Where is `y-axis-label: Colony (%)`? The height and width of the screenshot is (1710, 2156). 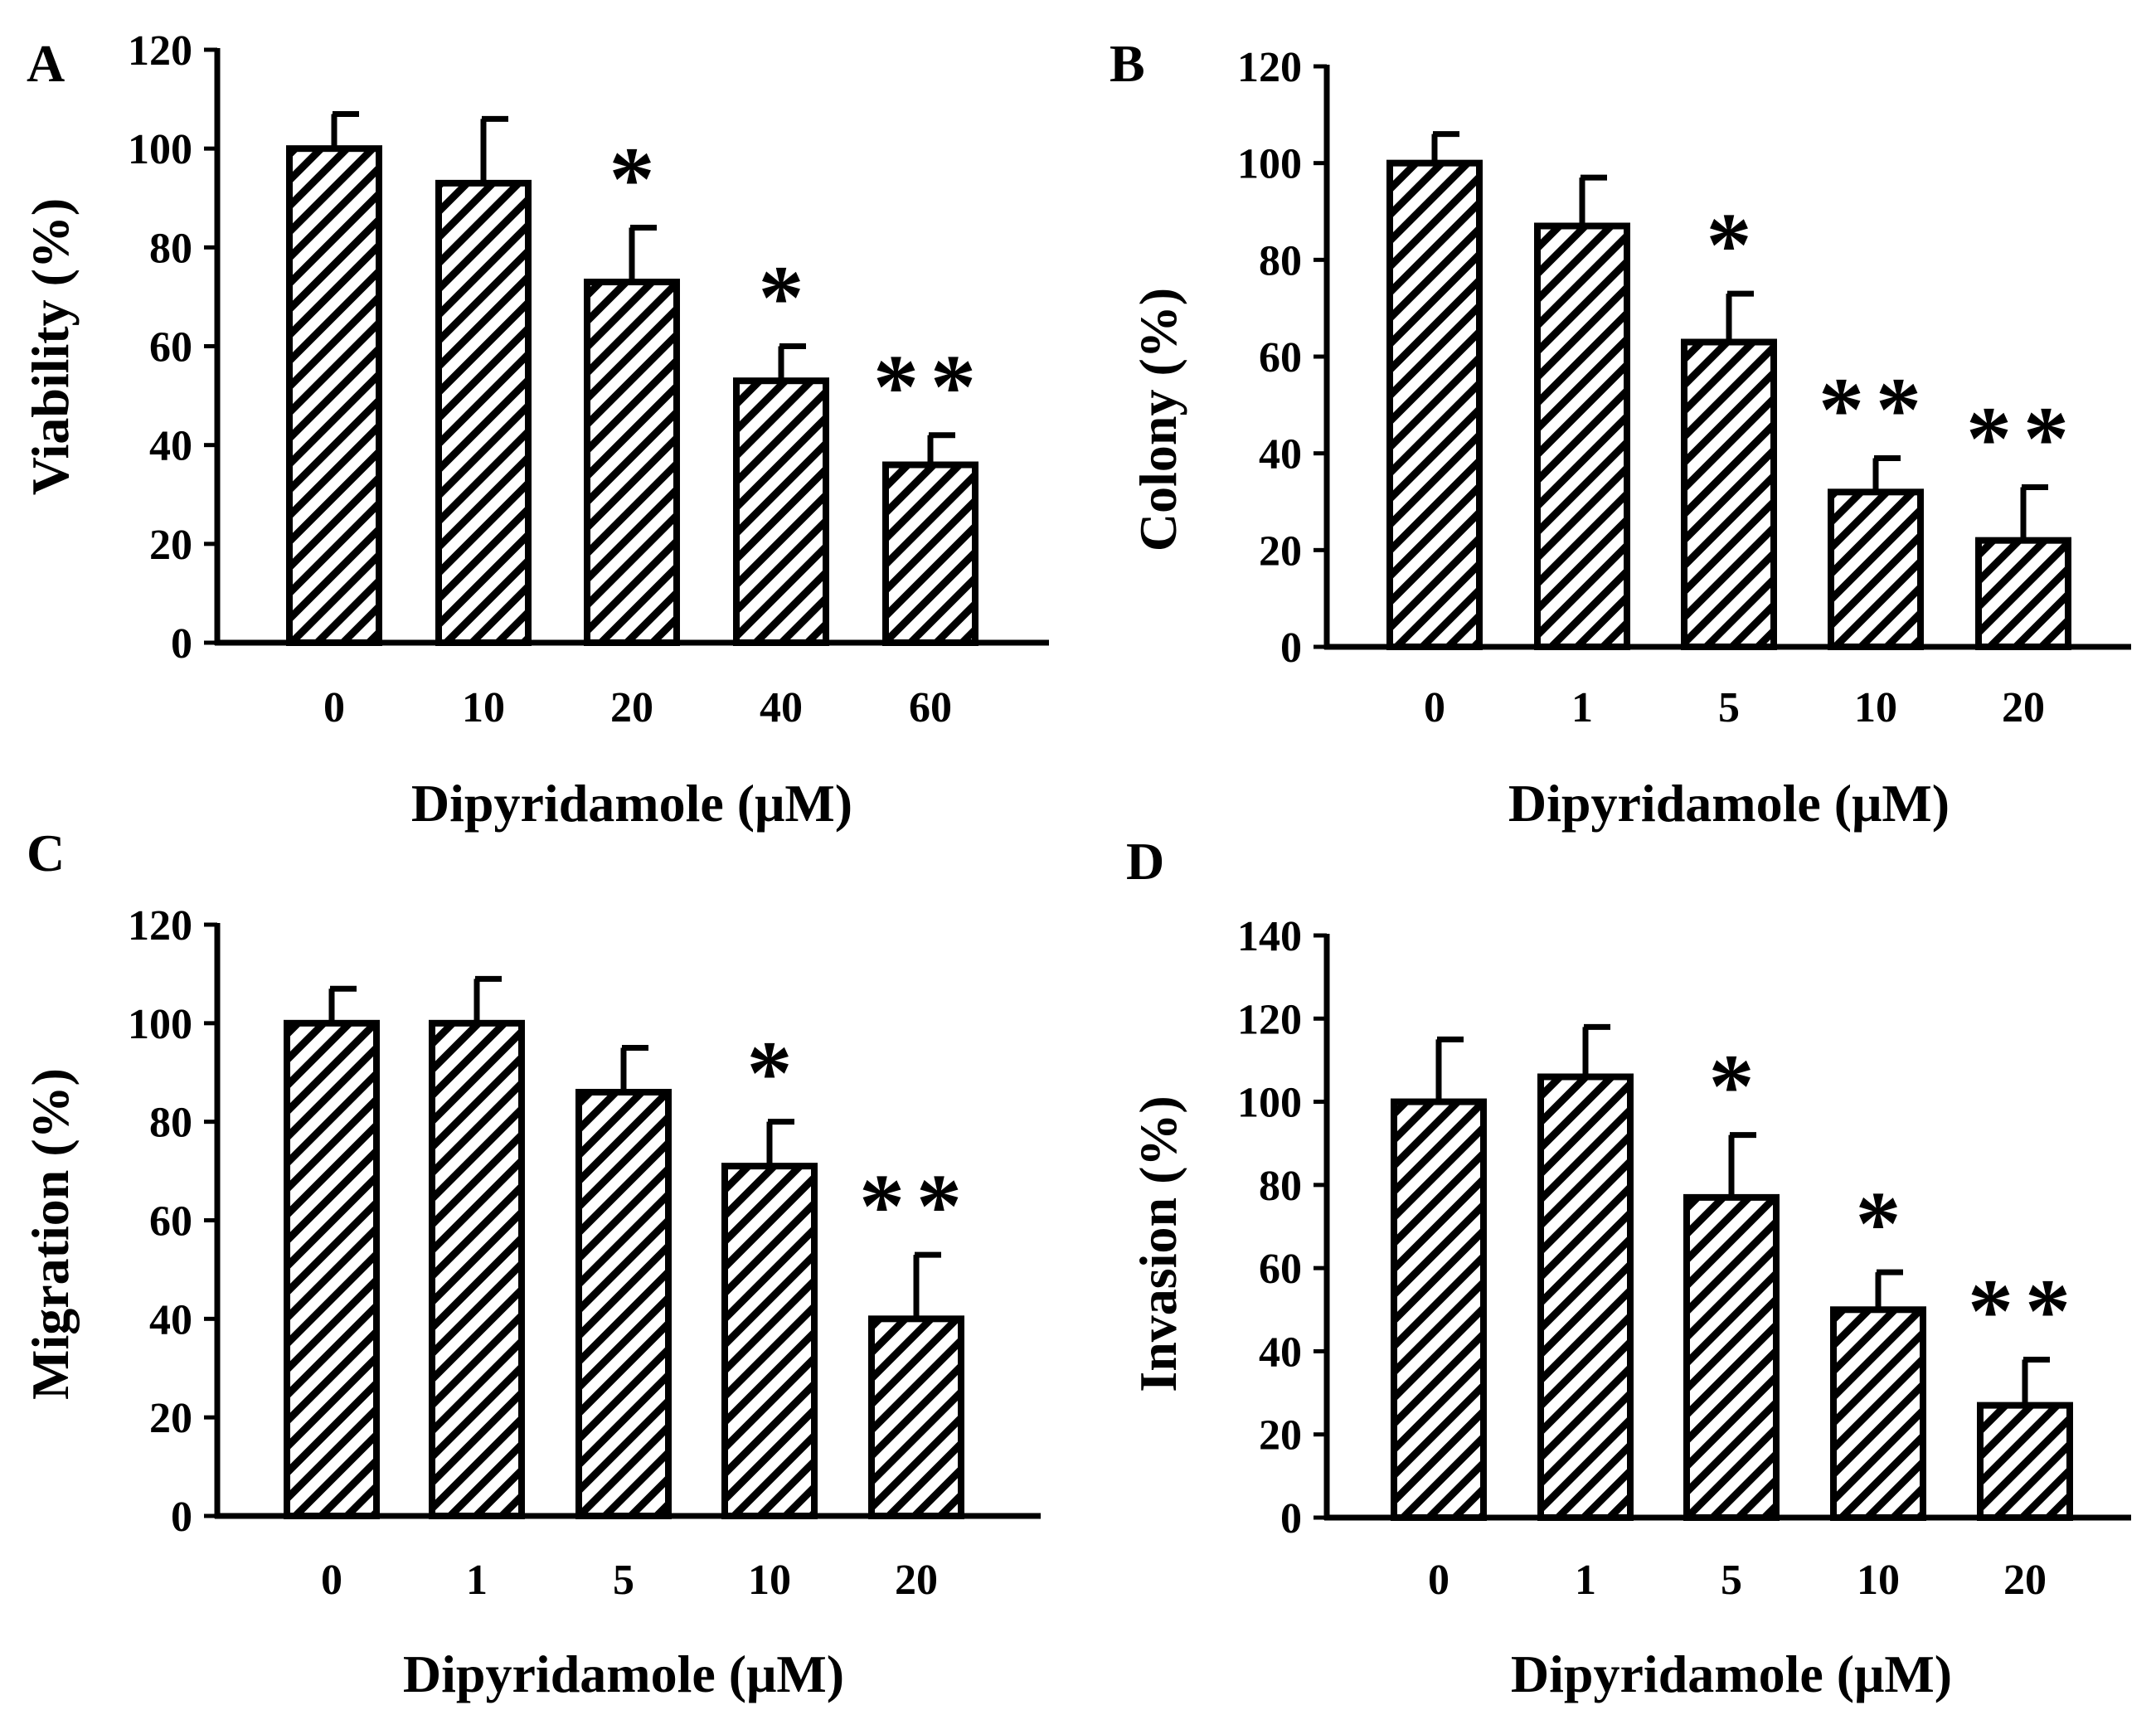 y-axis-label: Colony (%) is located at coordinates (1158, 419).